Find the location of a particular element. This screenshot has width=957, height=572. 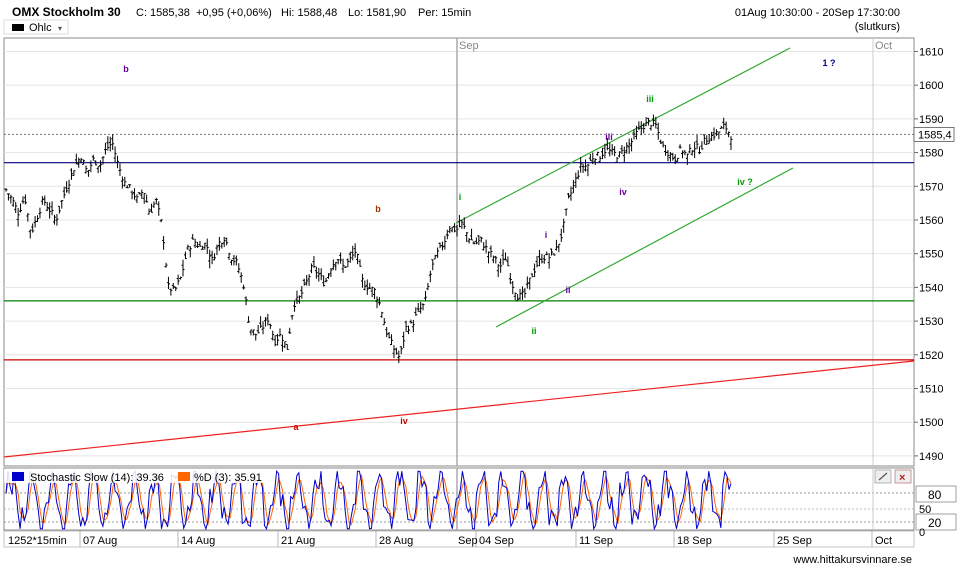

x-tick-label: 28 Aug is located at coordinates (396, 541).